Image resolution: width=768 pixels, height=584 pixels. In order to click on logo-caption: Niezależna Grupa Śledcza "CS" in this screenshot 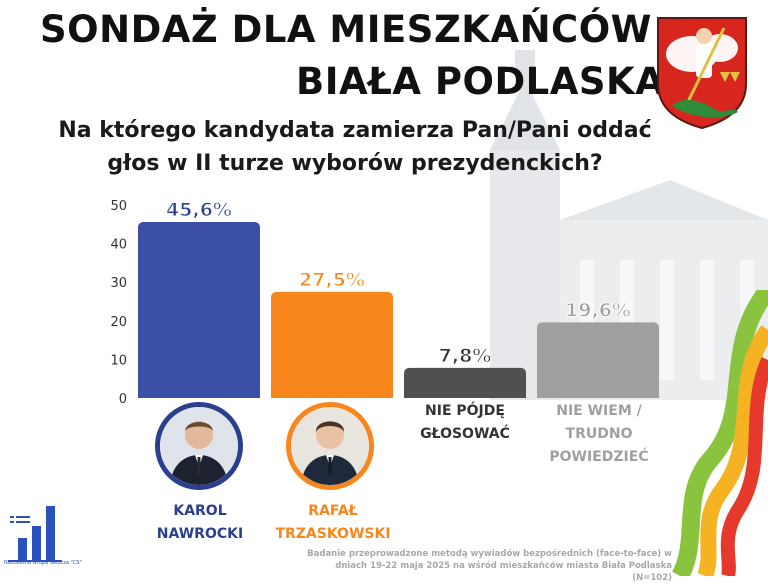, I will do `click(43, 563)`.